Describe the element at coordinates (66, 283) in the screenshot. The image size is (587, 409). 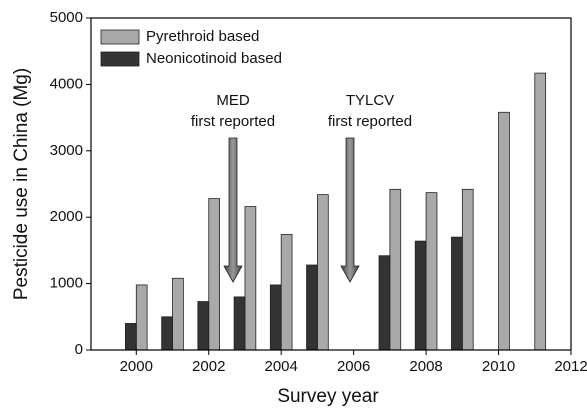
I see `y-tick-label: 1000` at that location.